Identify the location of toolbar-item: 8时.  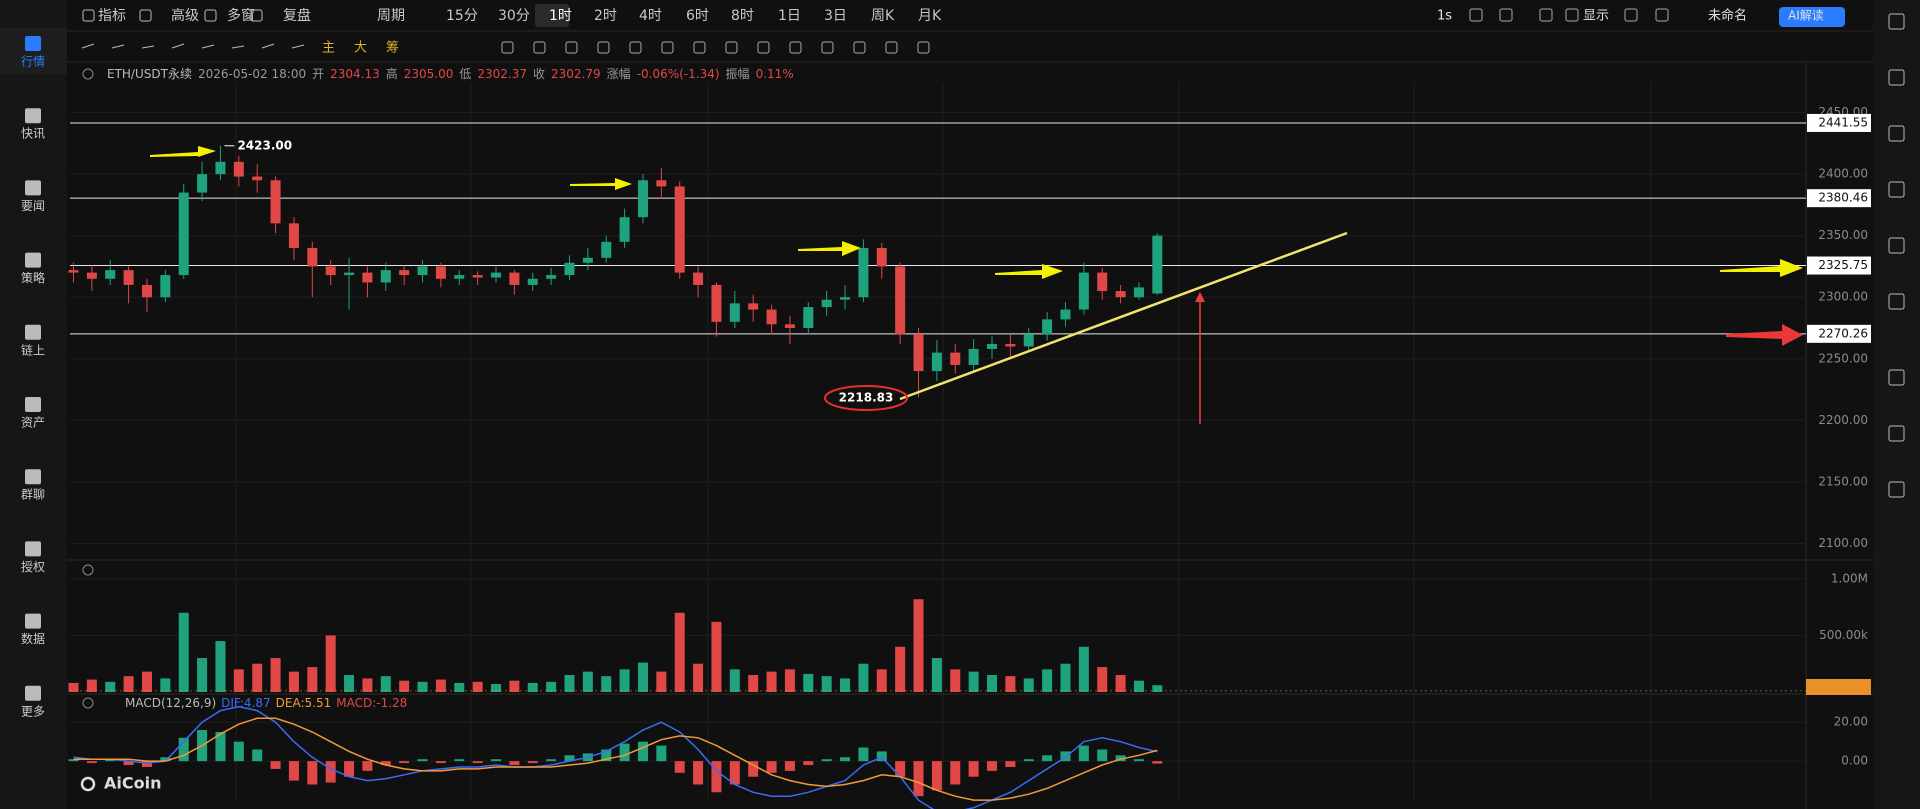
(742, 16).